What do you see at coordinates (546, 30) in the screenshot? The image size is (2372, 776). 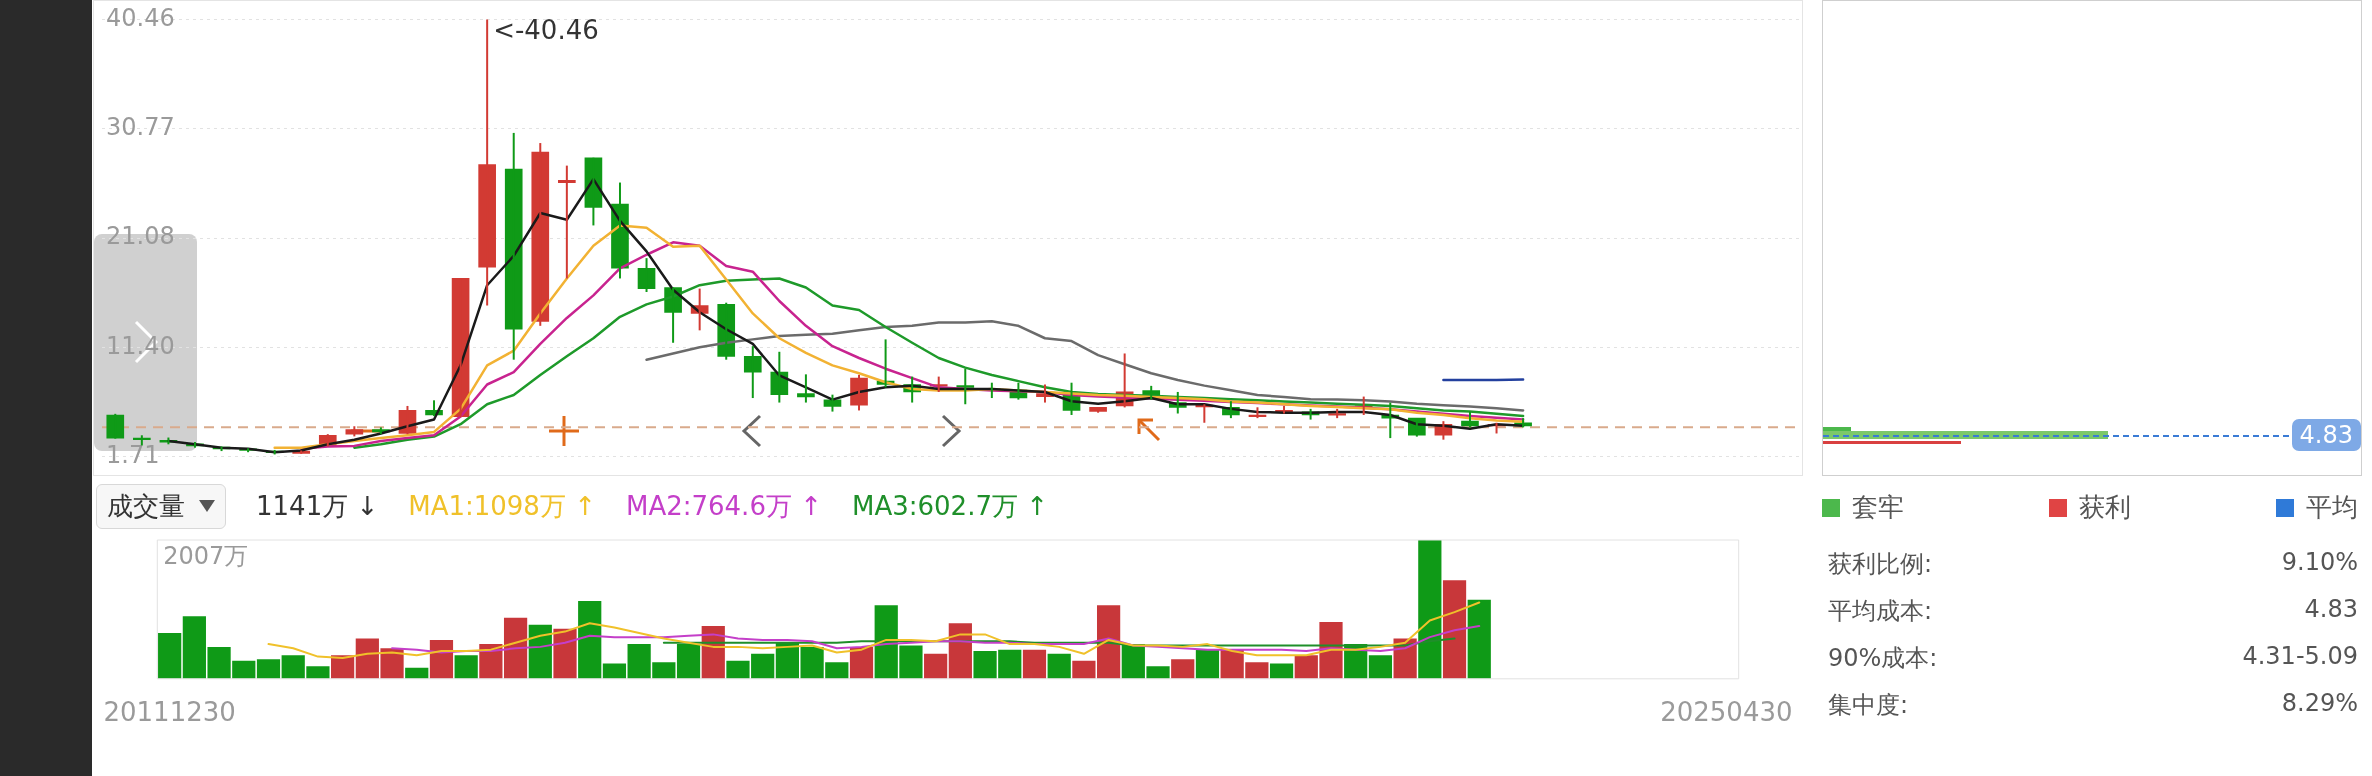 I see `annotation: <-40.46` at bounding box center [546, 30].